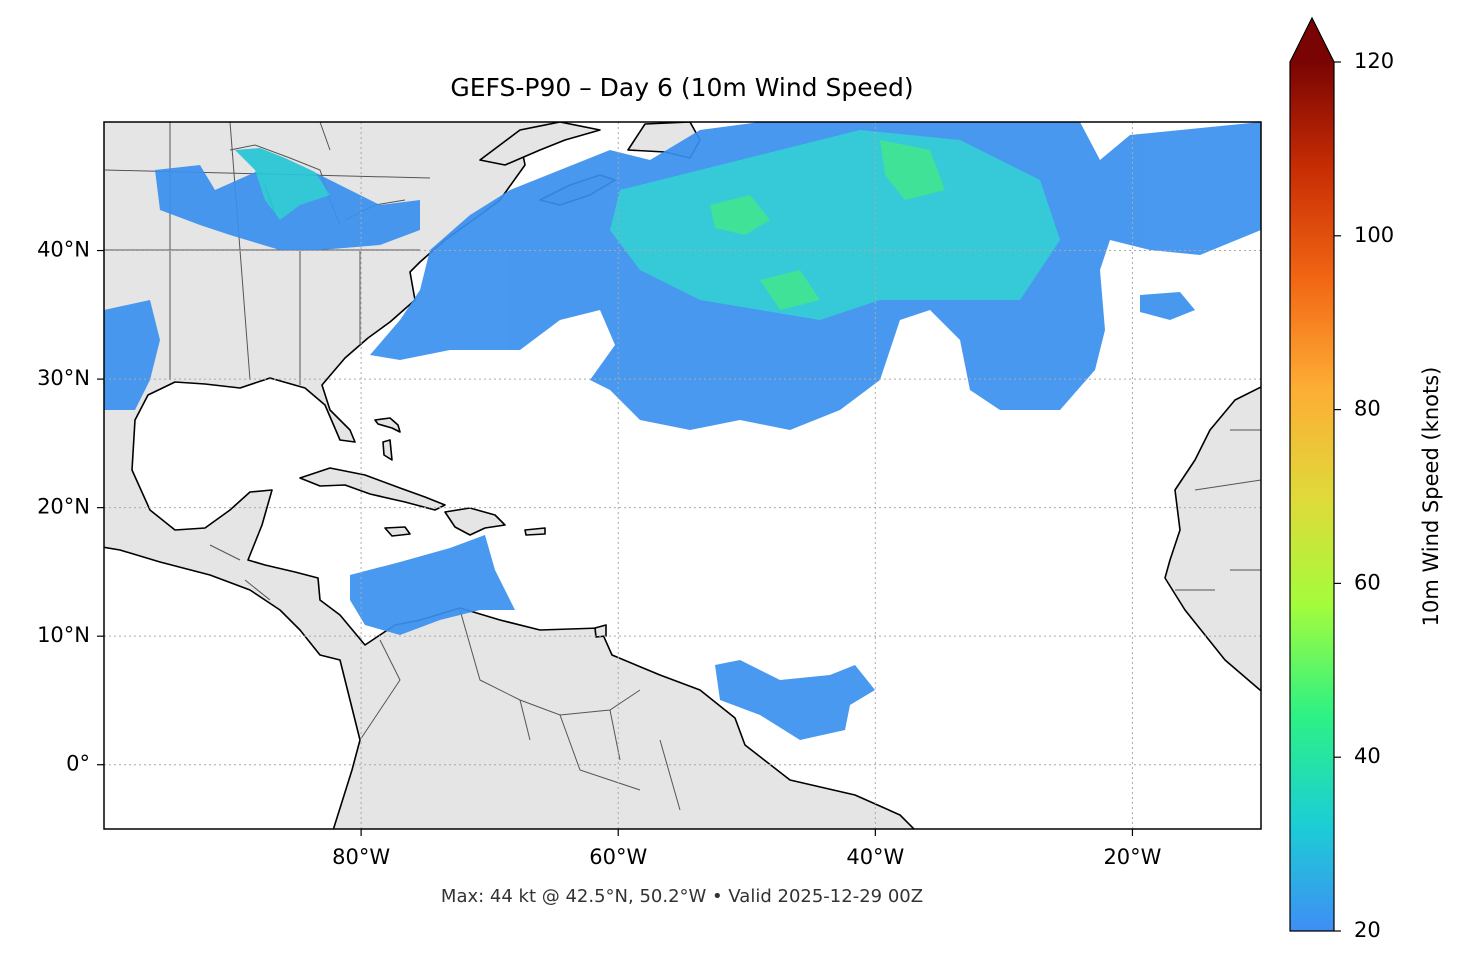 This screenshot has width=1466, height=969. What do you see at coordinates (827, 225) in the screenshot?
I see `wind-atlantic-peak` at bounding box center [827, 225].